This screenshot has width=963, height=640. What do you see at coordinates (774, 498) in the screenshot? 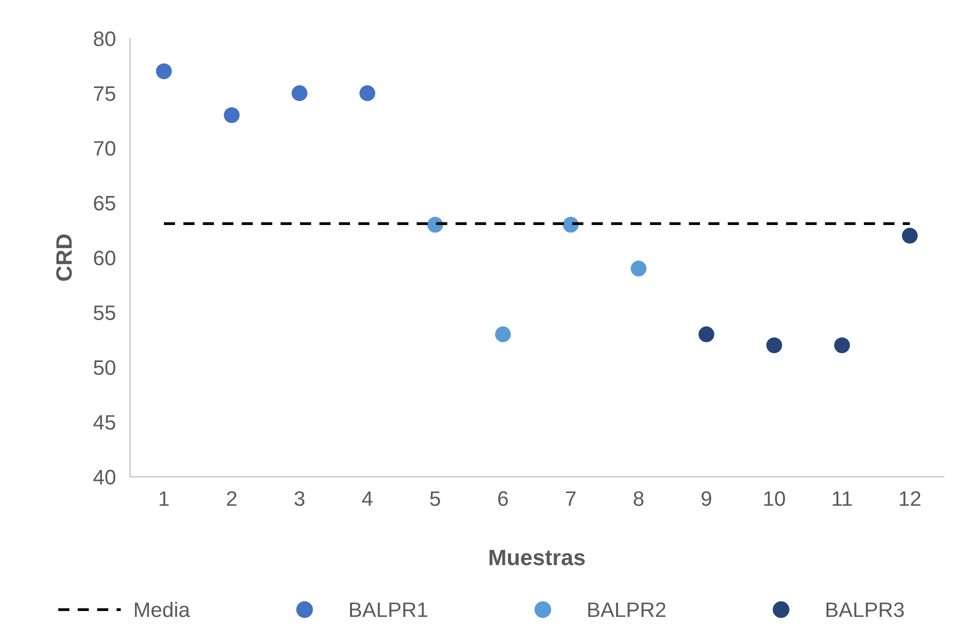
I see `x-tick-label: 10` at bounding box center [774, 498].